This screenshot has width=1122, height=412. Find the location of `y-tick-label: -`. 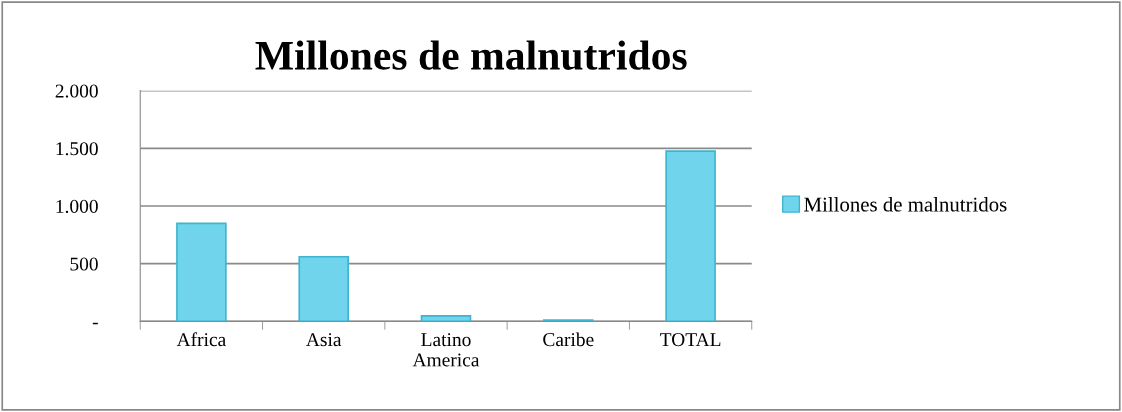

y-tick-label: - is located at coordinates (95, 323).